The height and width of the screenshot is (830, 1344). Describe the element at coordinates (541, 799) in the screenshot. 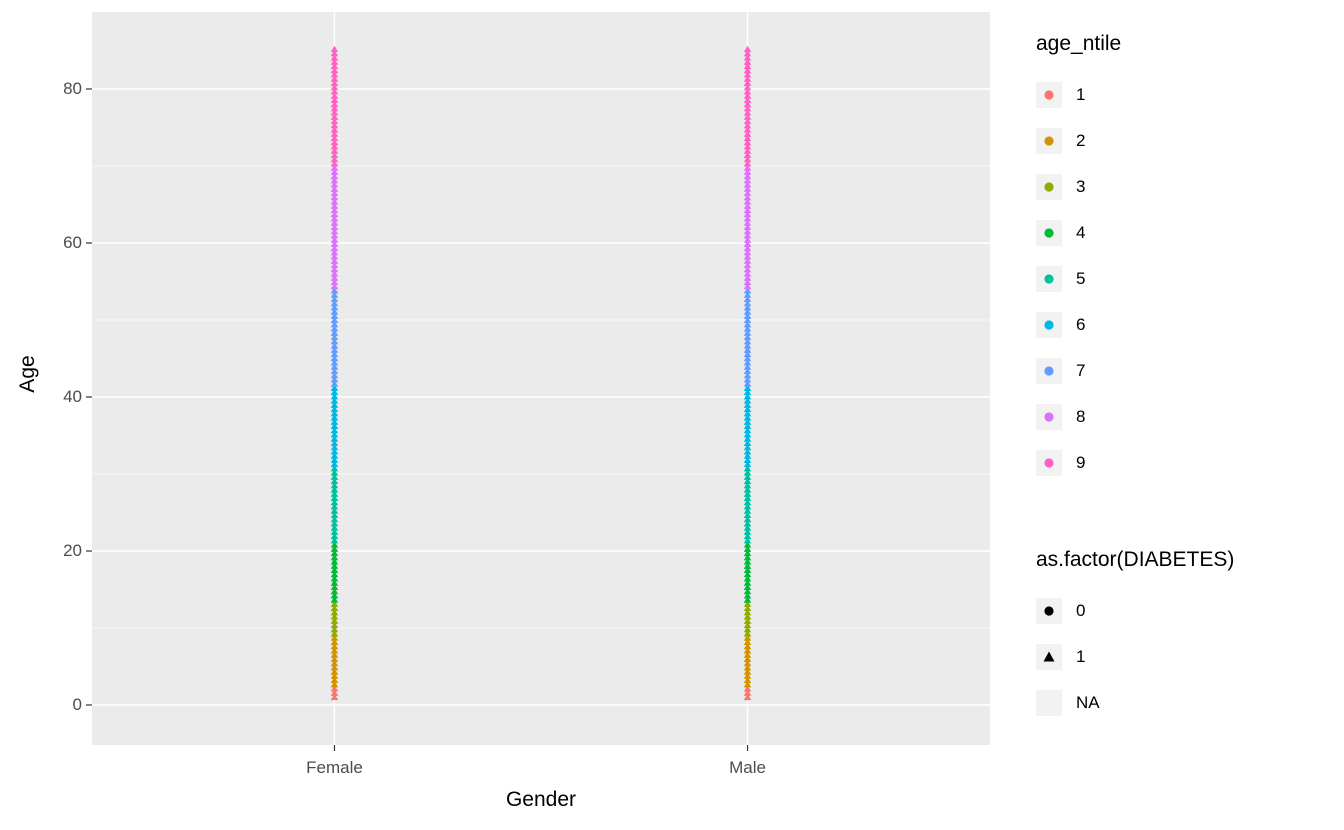

I see `x-axis-title: Gender` at that location.